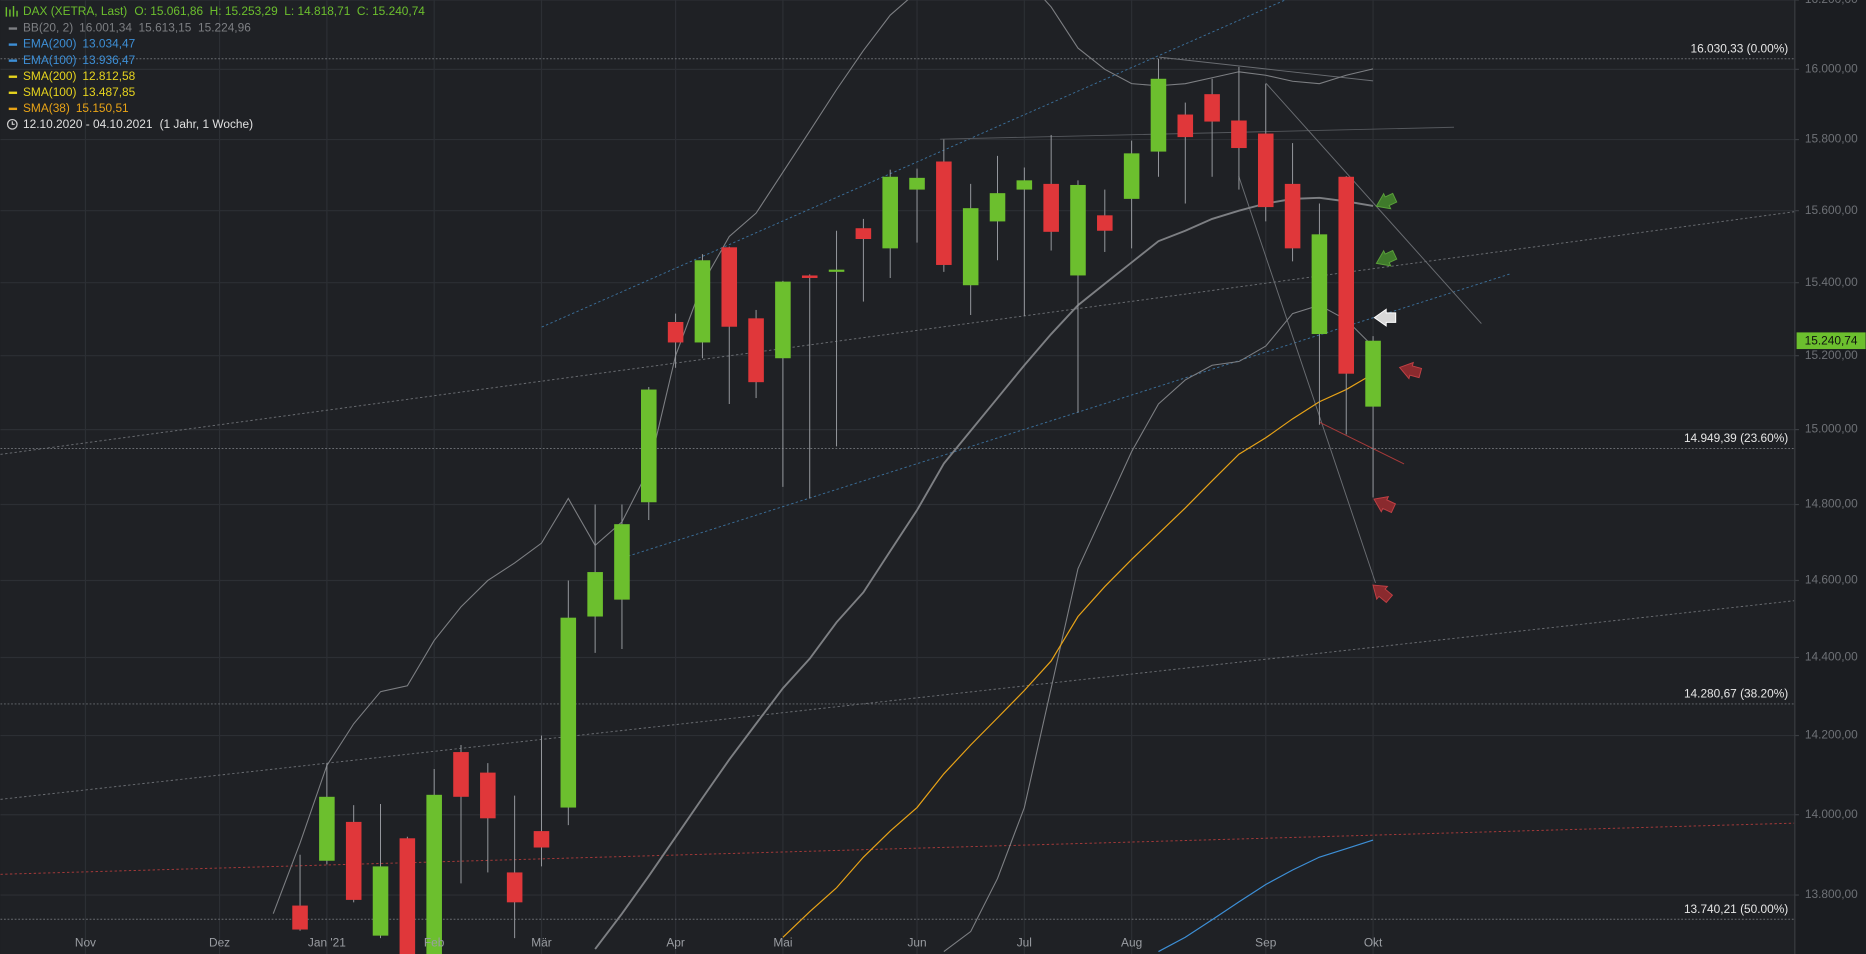 This screenshot has width=1866, height=954. I want to click on legend-label: EMA(100), so click(50, 60).